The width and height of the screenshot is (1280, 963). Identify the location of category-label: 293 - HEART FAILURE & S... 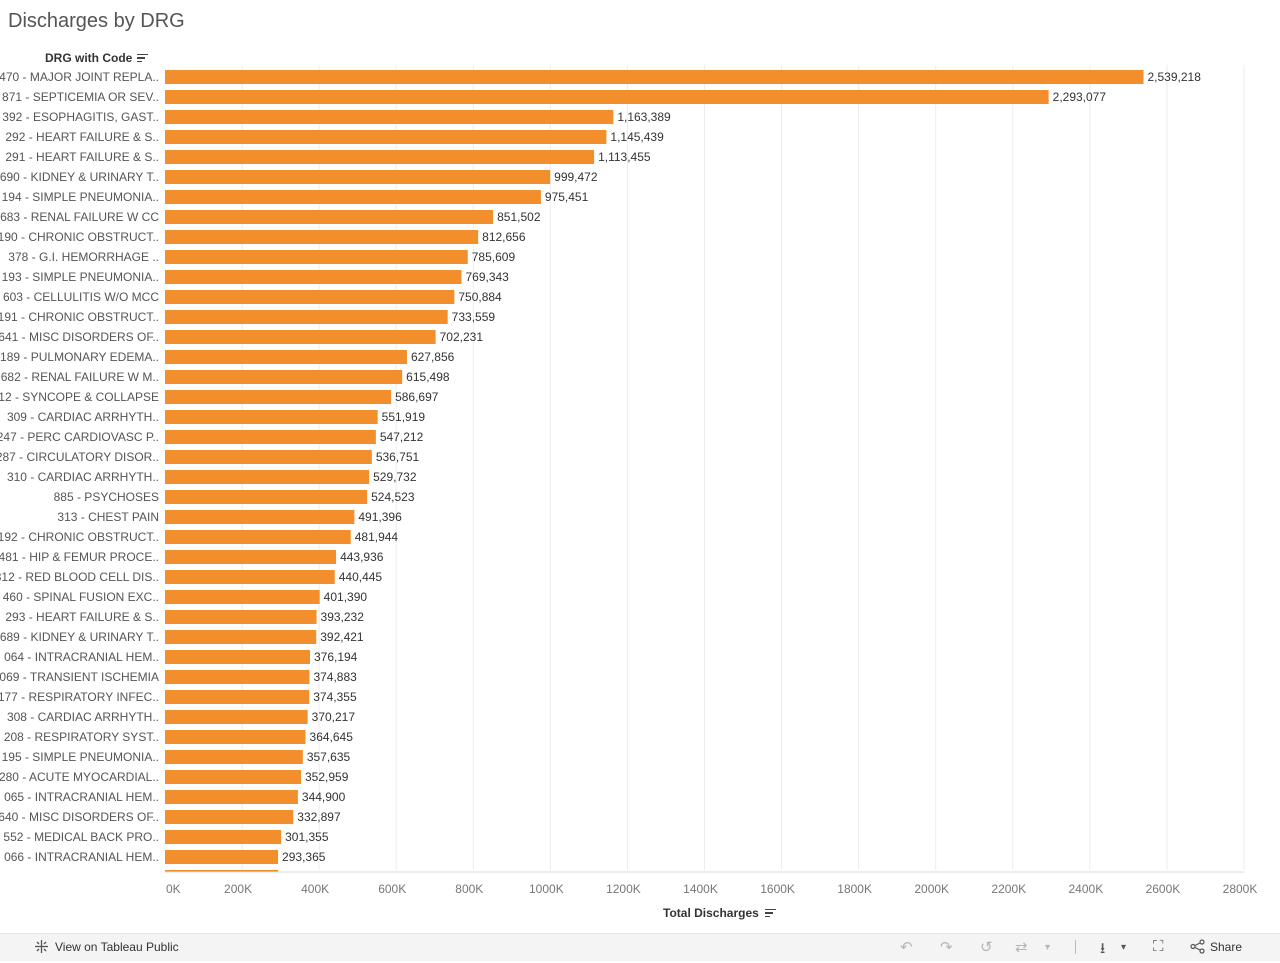
(82, 617).